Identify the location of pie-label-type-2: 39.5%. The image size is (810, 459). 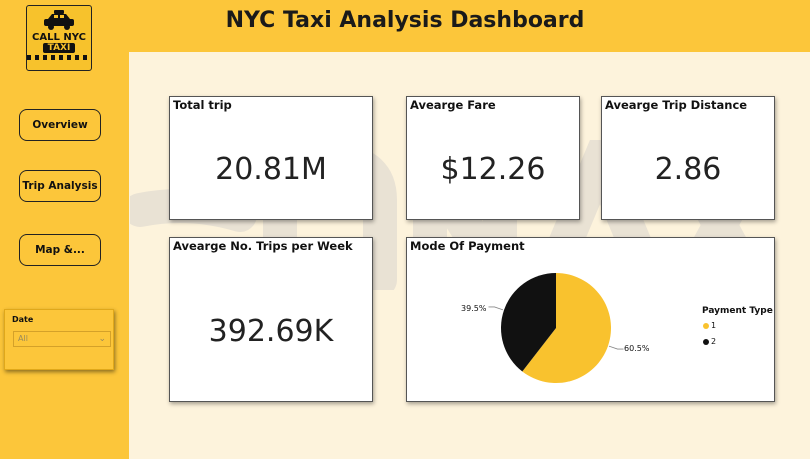
(474, 308).